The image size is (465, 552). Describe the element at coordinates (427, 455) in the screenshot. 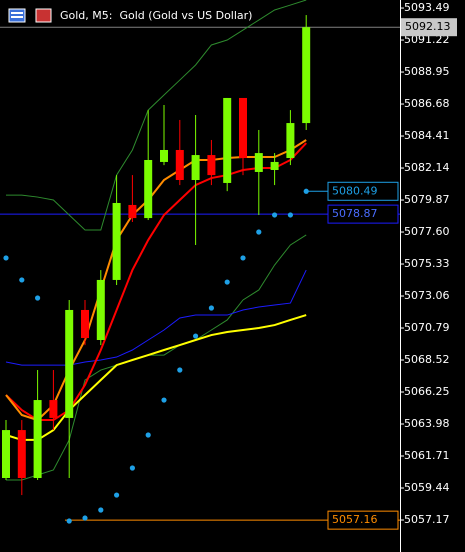

I see `y-tick-label: 5061.71` at that location.